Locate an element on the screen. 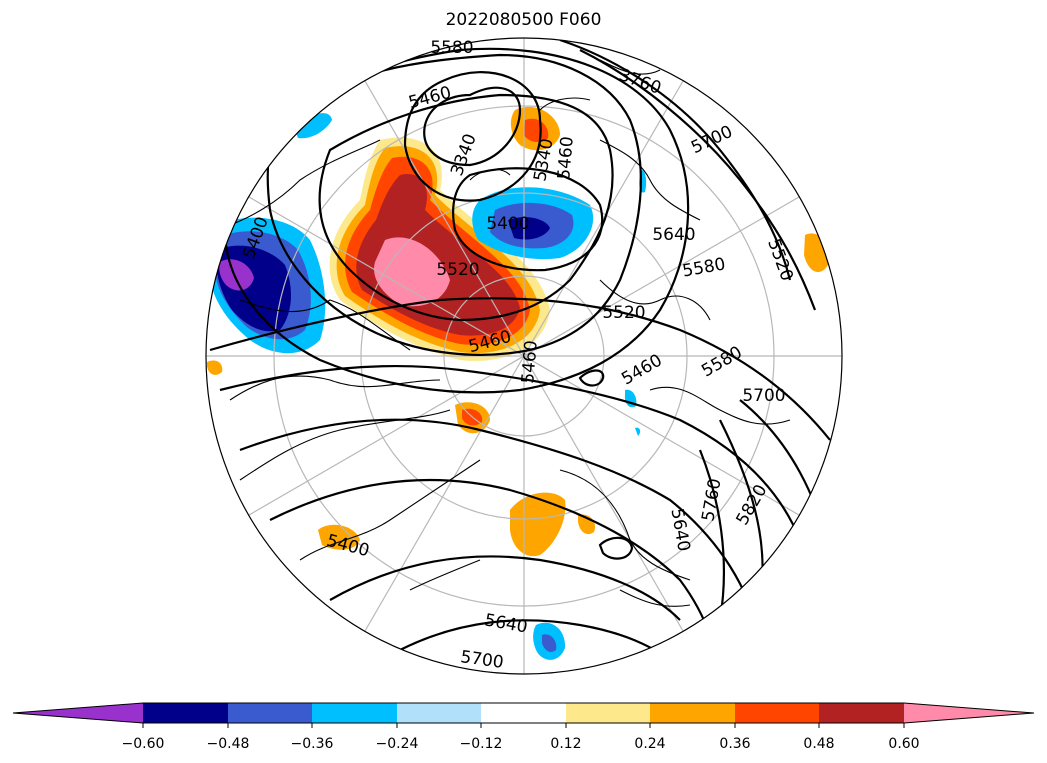 Image resolution: width=1047 pixels, height=763 pixels. colorbar-tick-label: −0.24 is located at coordinates (397, 744).